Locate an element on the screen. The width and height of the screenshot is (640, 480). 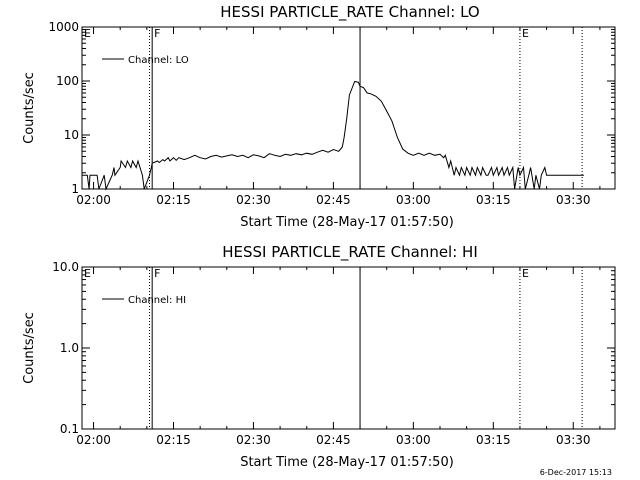
chart-title-hi: HESSI PARTICLE_RATE Channel: HI is located at coordinates (350, 252).